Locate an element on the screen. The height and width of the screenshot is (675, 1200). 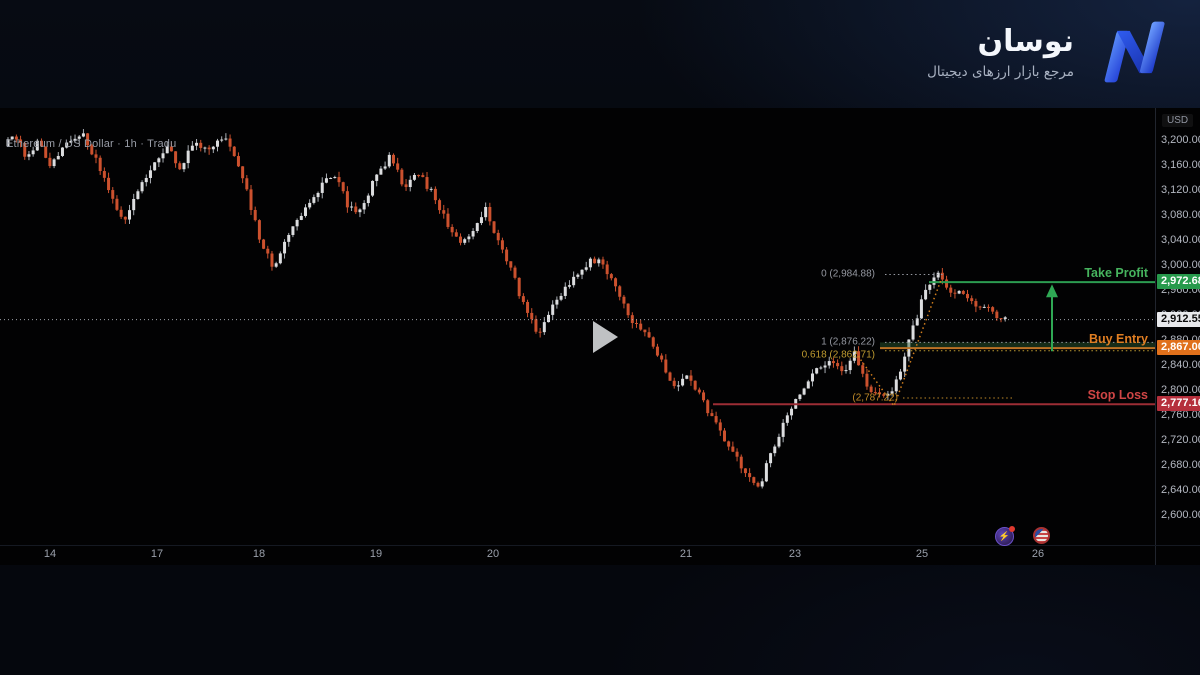
time-tick: 21 is located at coordinates (686, 554).